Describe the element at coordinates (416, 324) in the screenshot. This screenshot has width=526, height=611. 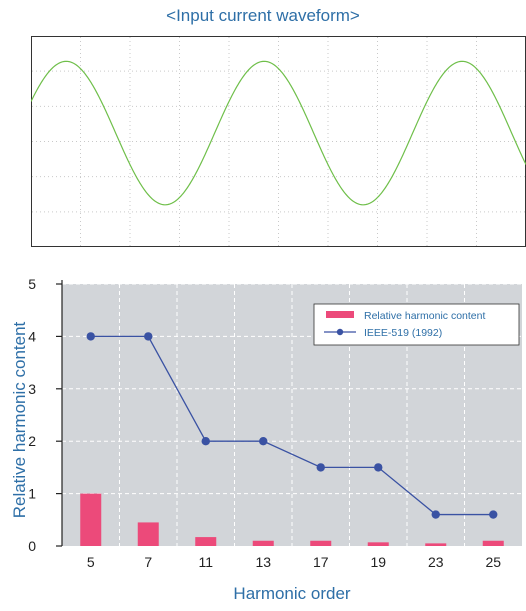
I see `legend` at that location.